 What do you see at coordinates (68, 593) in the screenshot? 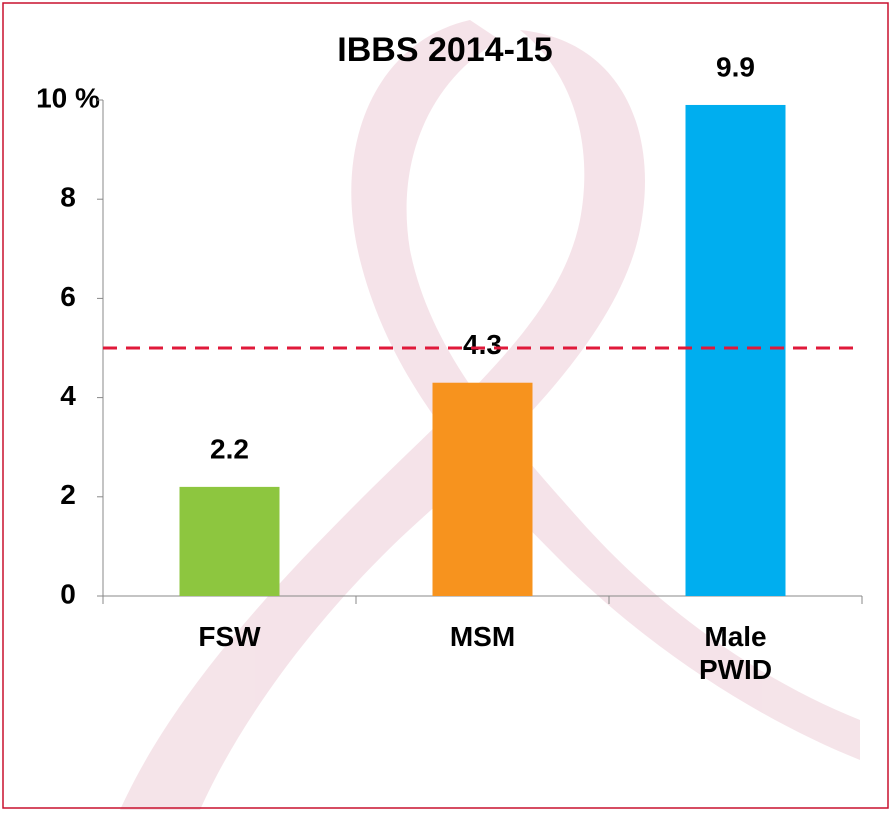
I see `y-tick-label: 0` at bounding box center [68, 593].